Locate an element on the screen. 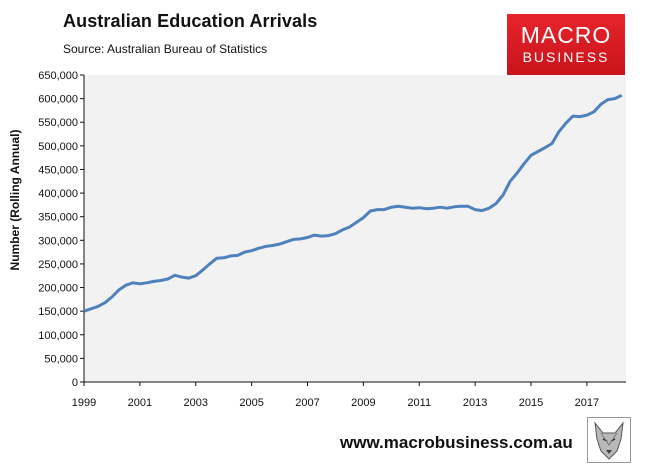  y-tick-label: 100,000 is located at coordinates (58, 336).